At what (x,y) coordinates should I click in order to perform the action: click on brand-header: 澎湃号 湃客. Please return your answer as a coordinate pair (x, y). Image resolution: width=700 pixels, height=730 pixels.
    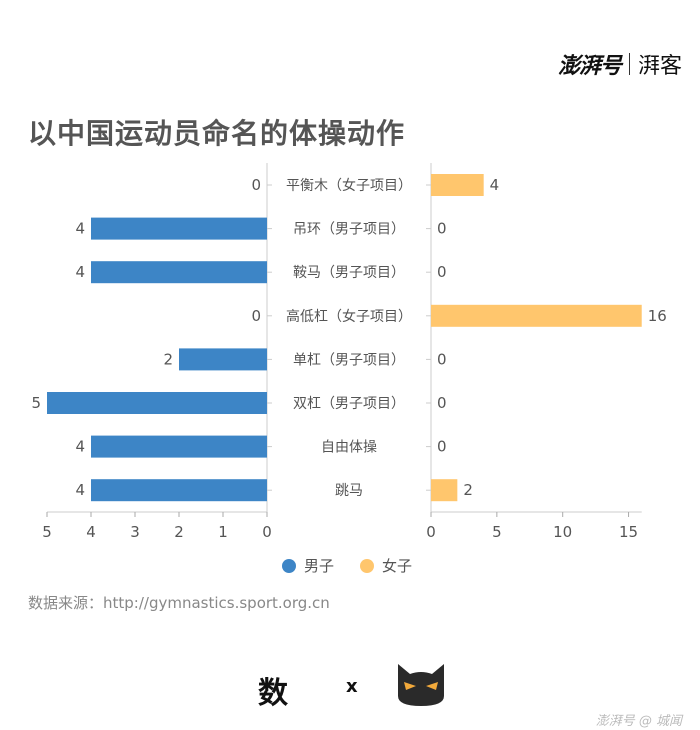
    Looking at the image, I should click on (620, 64).